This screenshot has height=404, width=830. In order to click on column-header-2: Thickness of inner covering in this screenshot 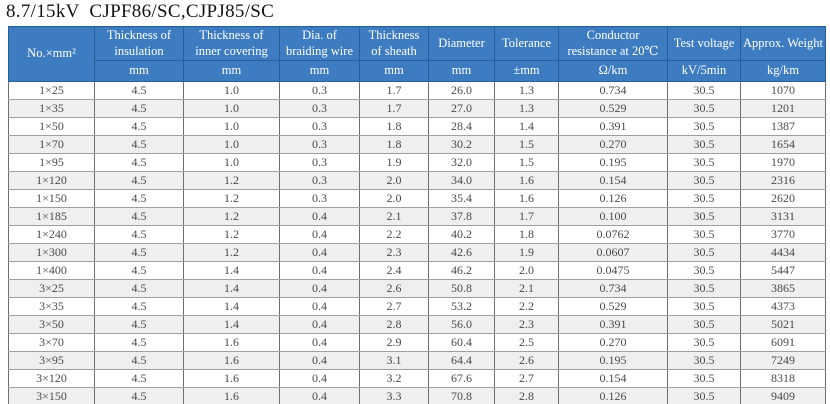, I will do `click(231, 43)`.